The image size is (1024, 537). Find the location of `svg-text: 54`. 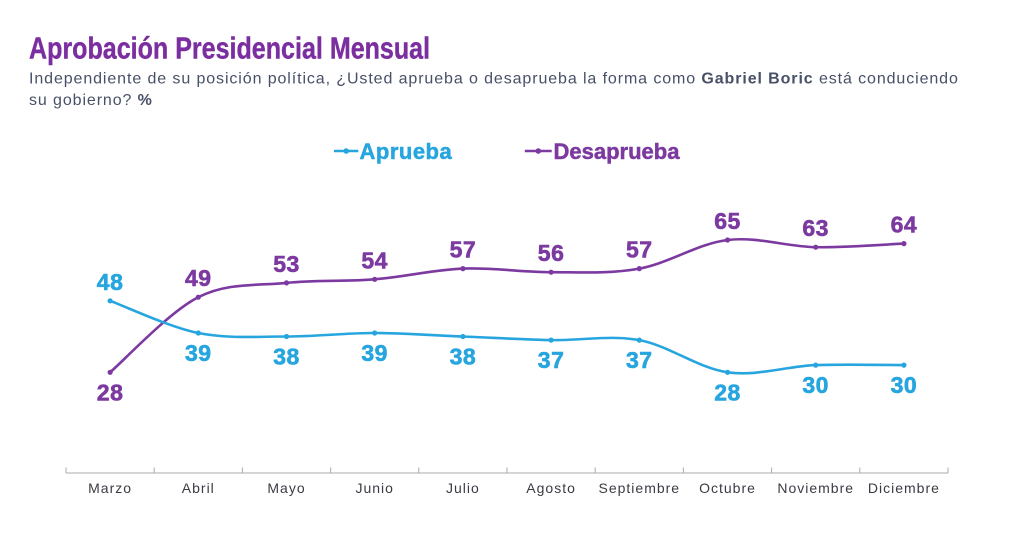

svg-text: 54 is located at coordinates (374, 260).